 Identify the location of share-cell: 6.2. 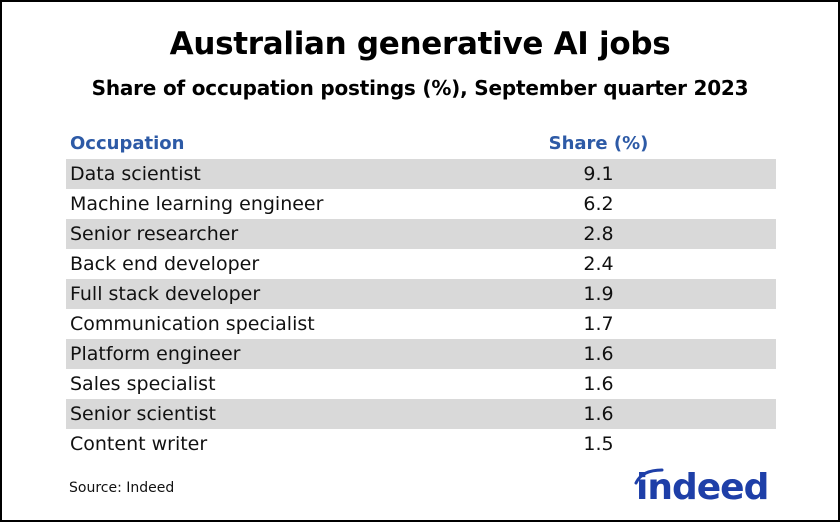
(598, 204).